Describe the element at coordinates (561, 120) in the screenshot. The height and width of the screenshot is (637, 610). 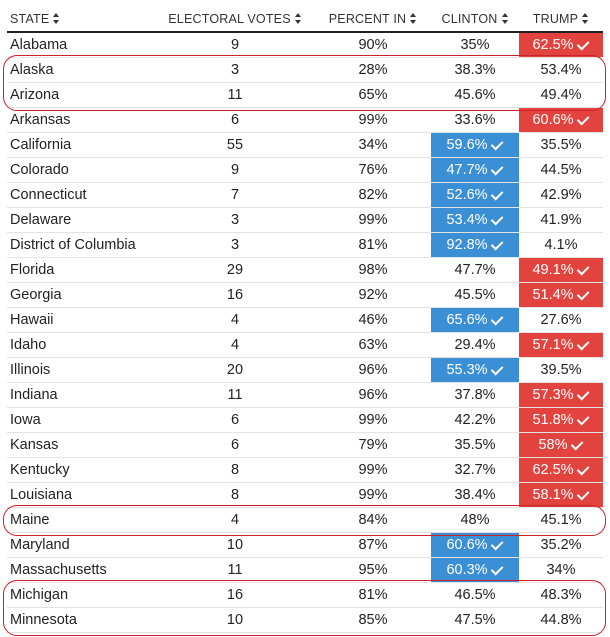
I see `trump-cell: 60.6%` at that location.